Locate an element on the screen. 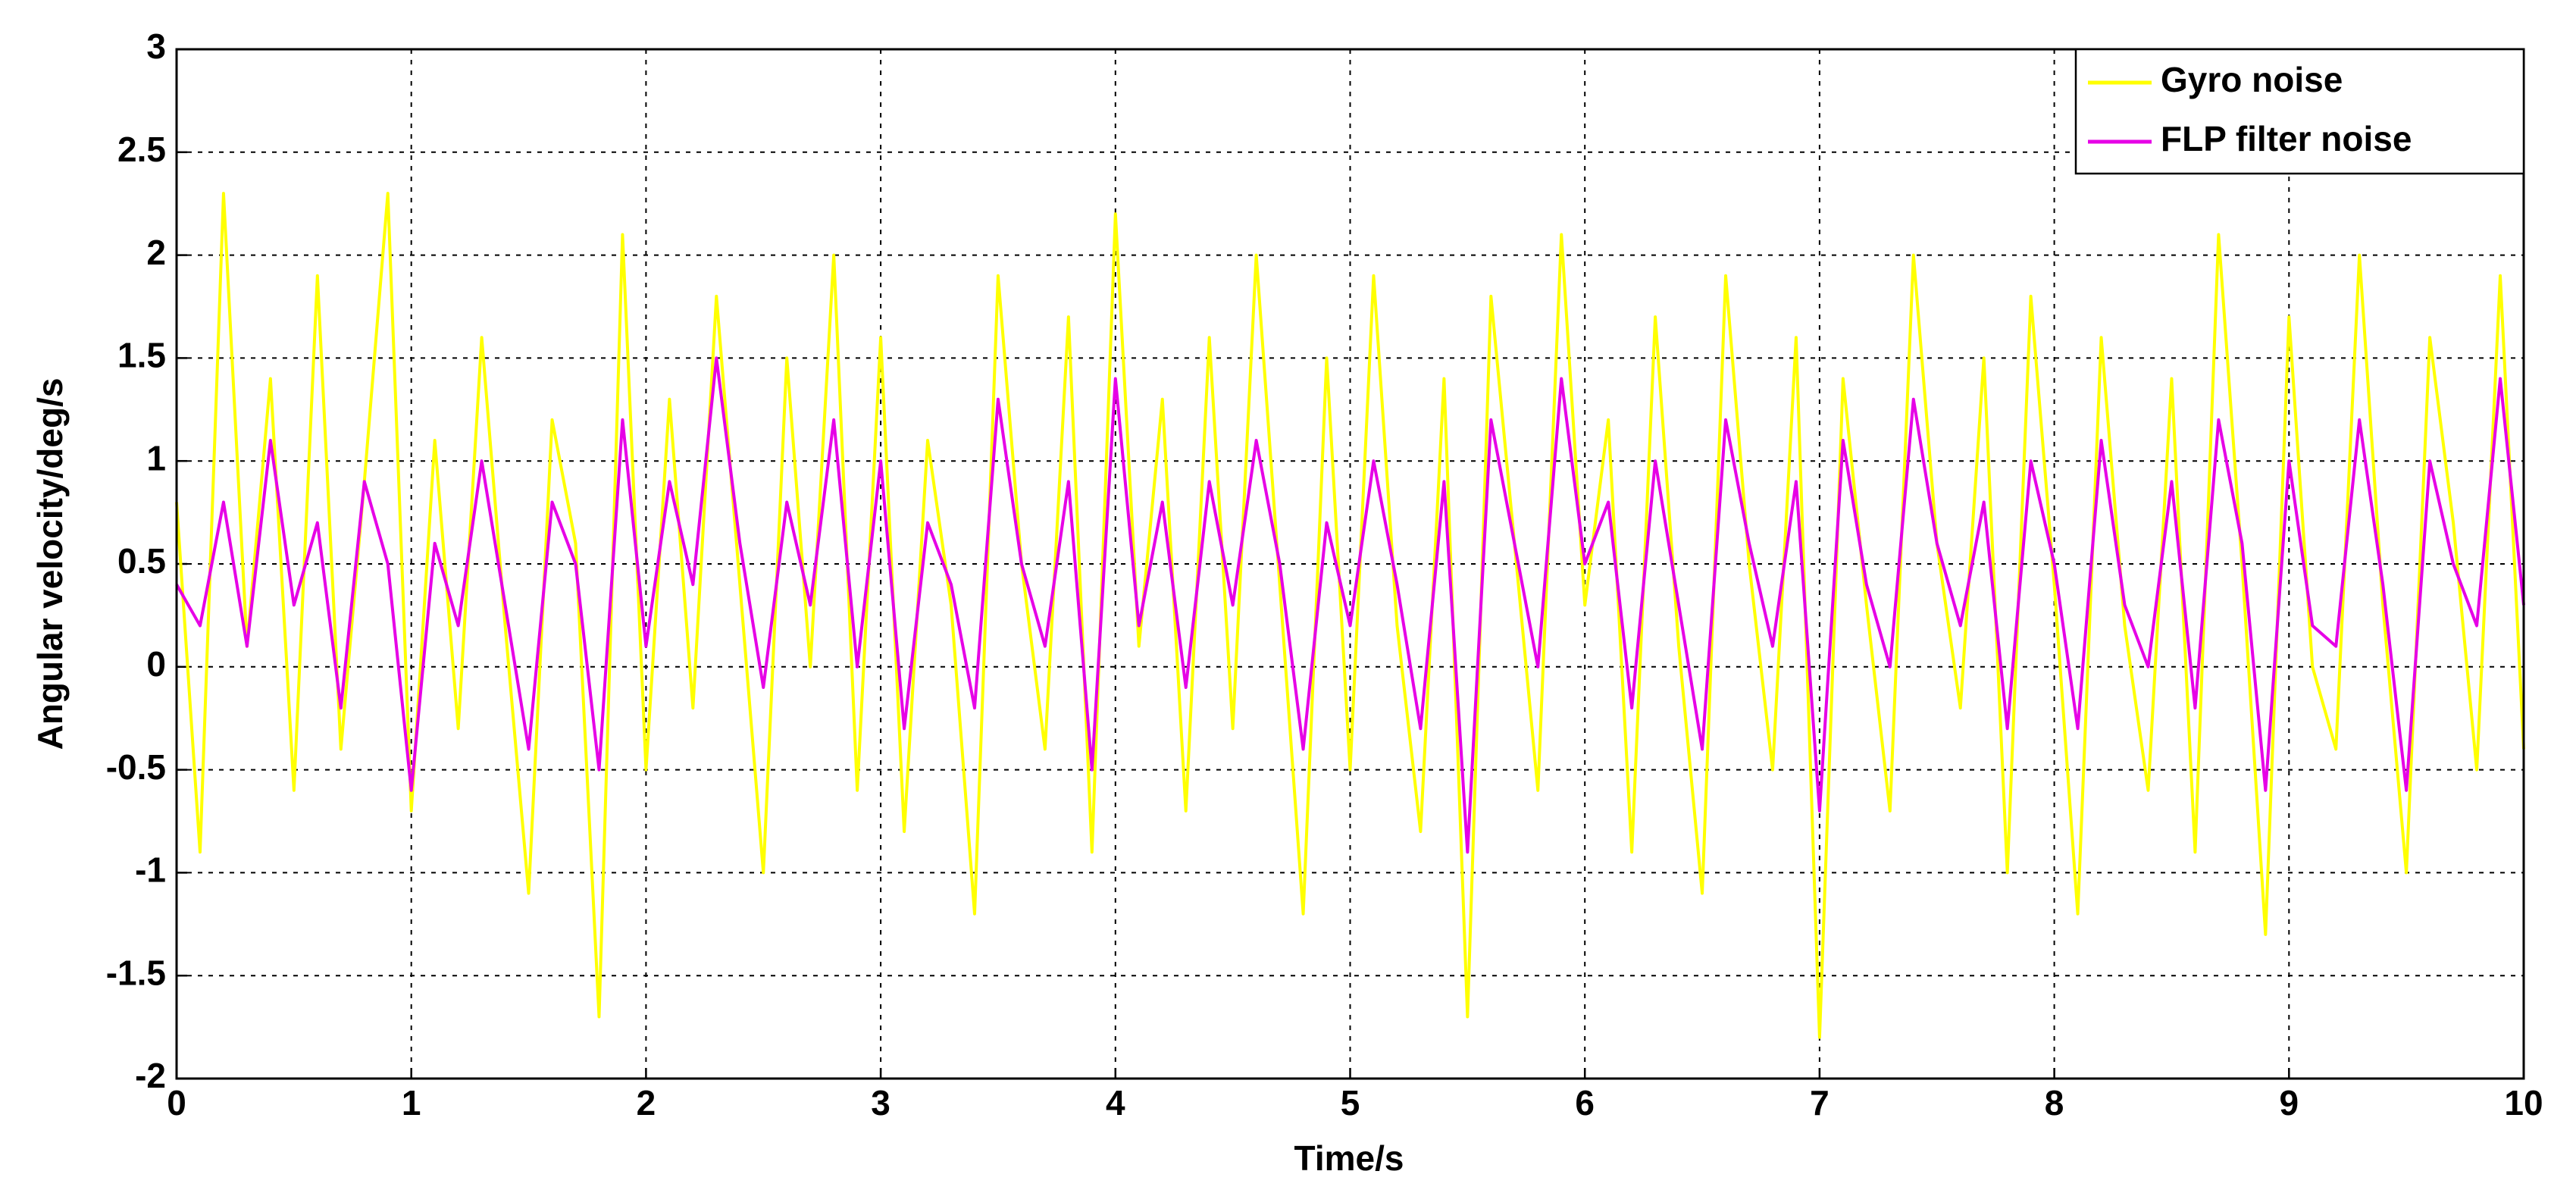 The width and height of the screenshot is (2576, 1193). y-tick-label: -2 is located at coordinates (150, 1075).